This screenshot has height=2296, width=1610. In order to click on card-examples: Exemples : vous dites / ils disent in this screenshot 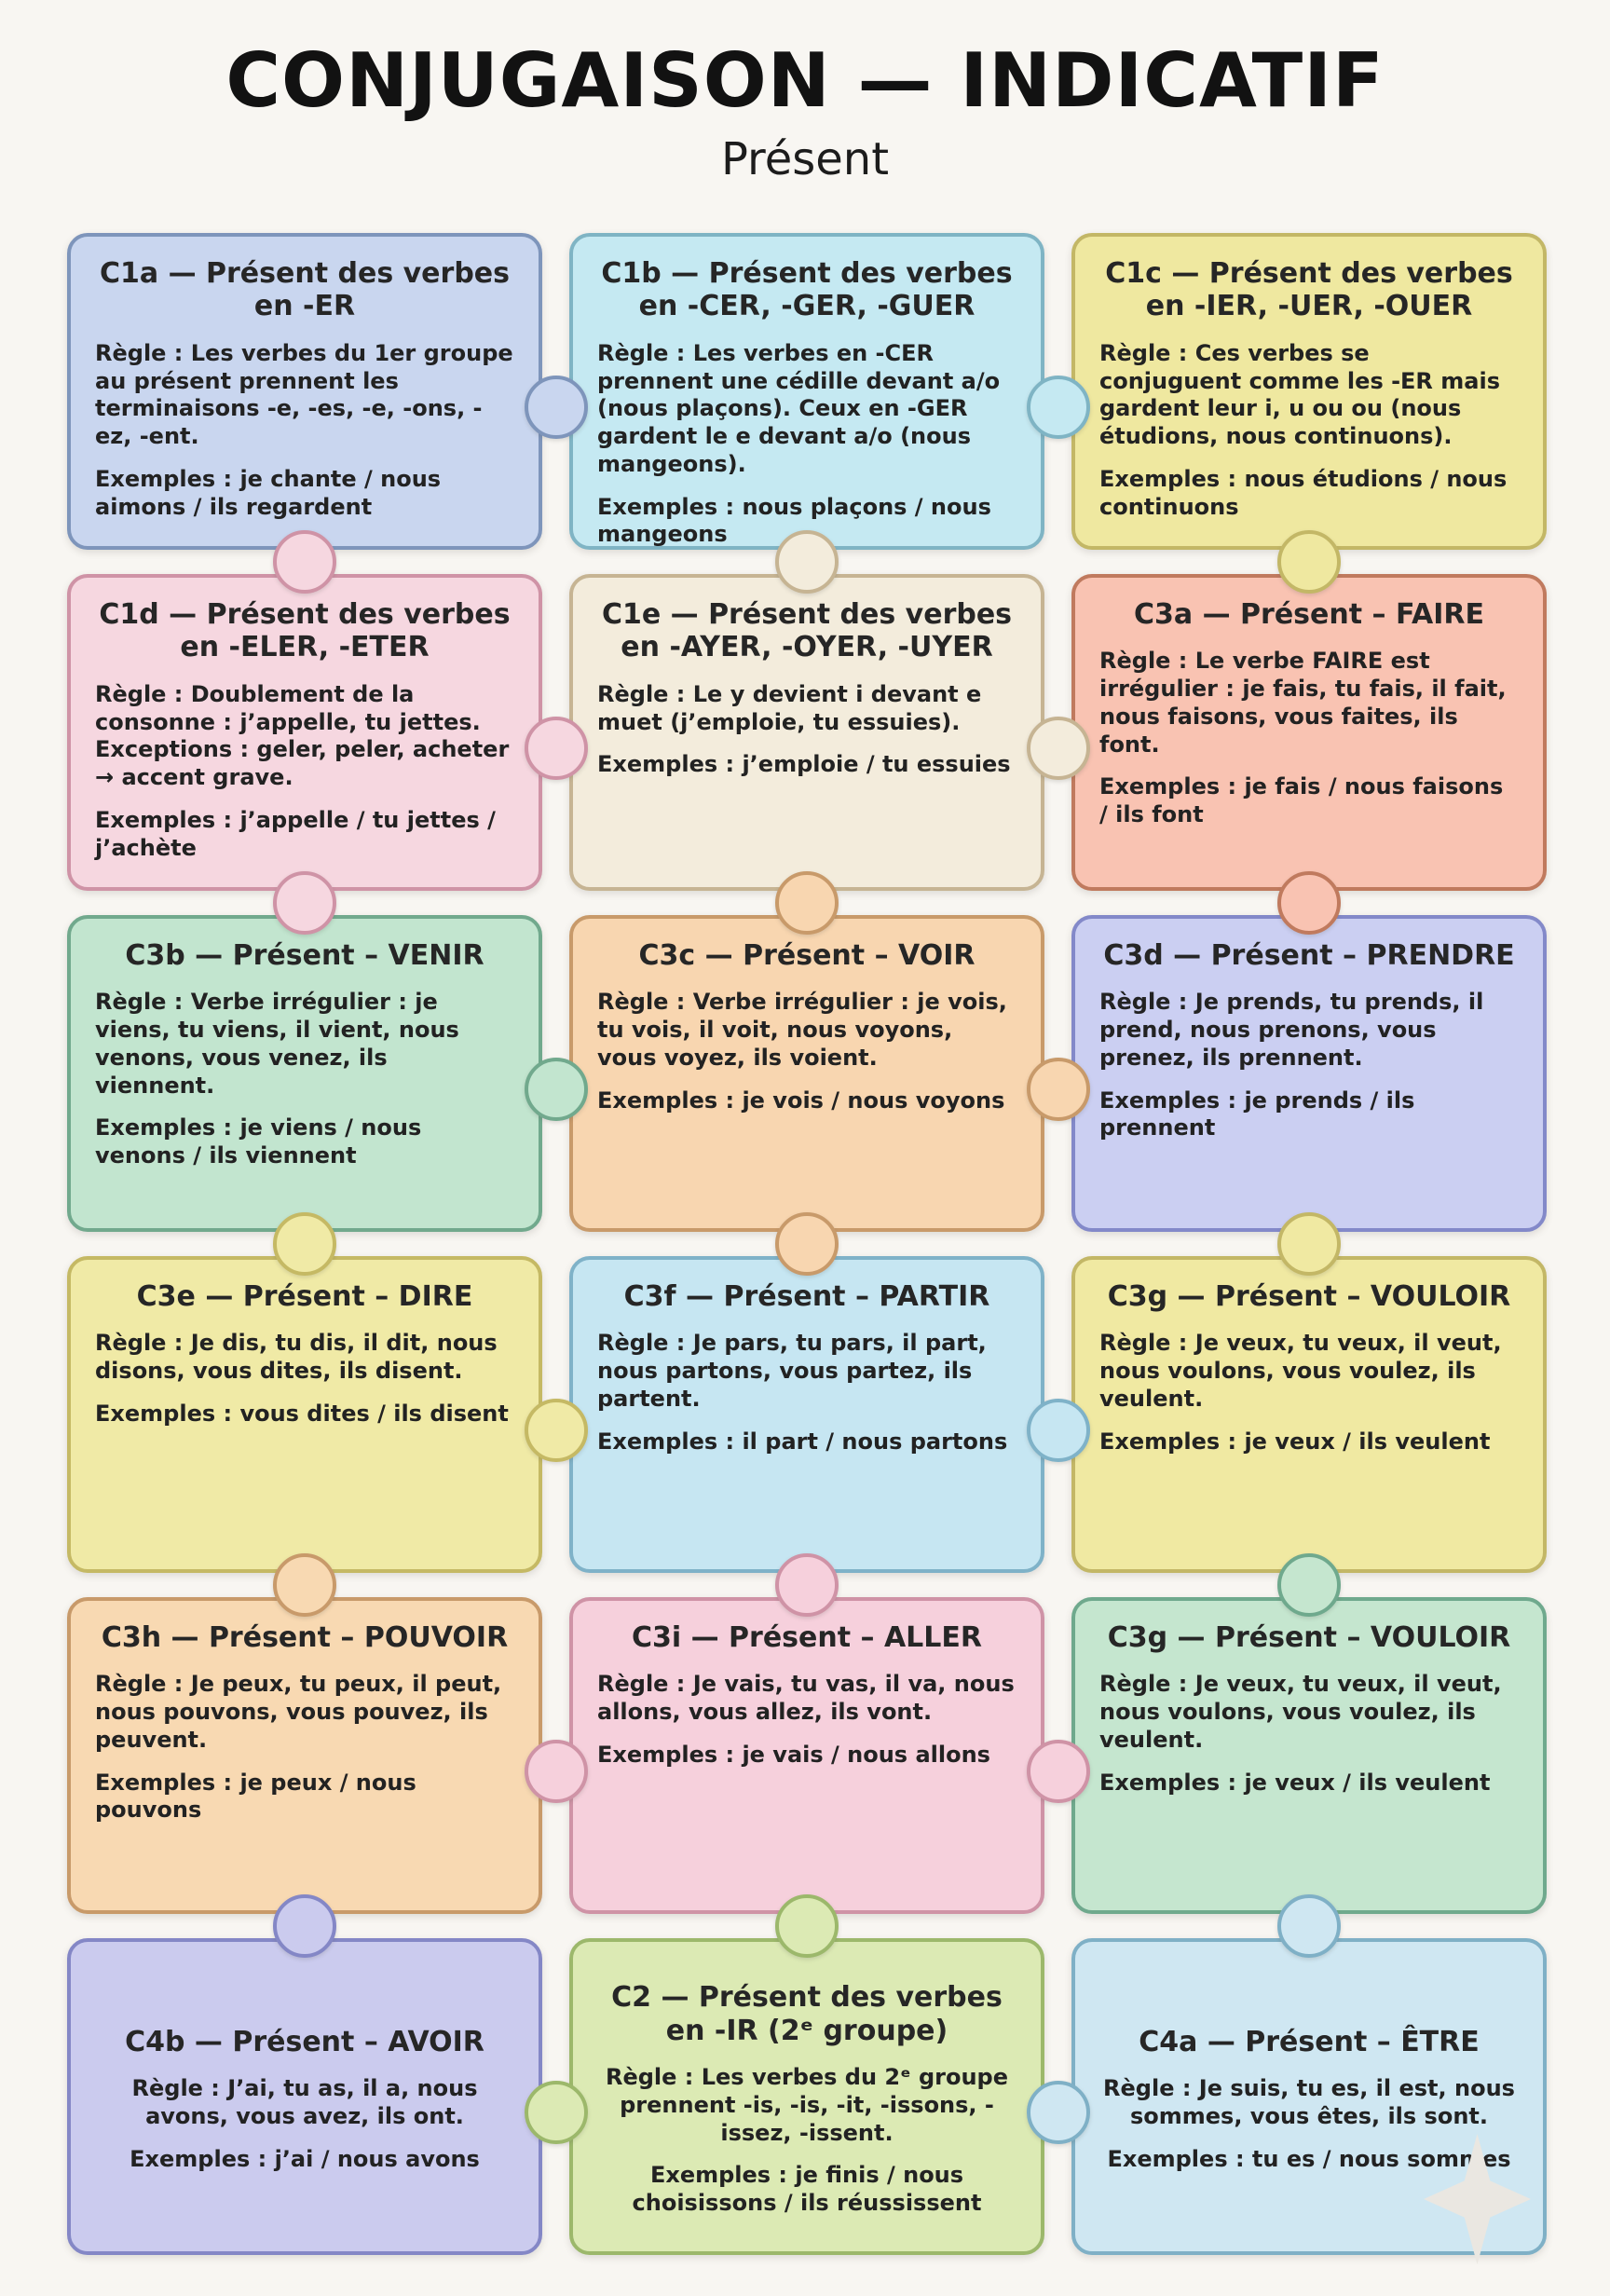, I will do `click(304, 1414)`.